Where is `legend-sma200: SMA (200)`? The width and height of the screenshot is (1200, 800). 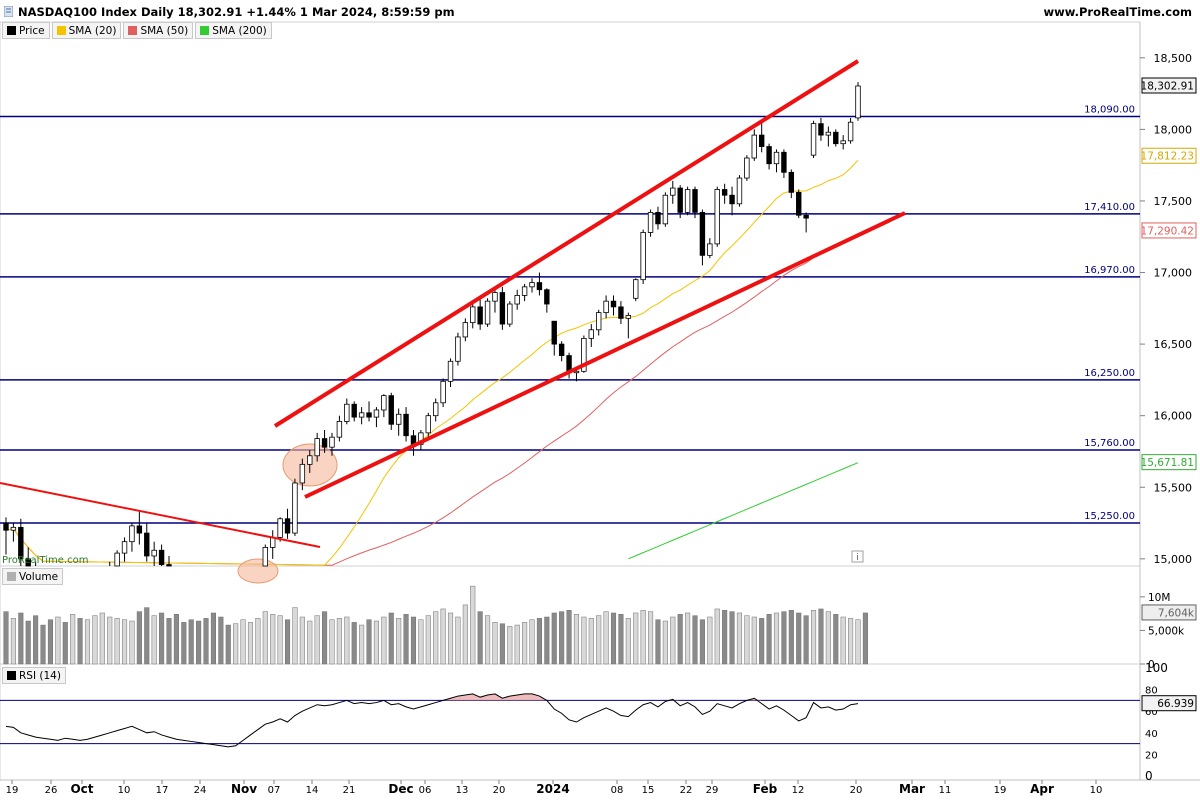 legend-sma200: SMA (200) is located at coordinates (233, 30).